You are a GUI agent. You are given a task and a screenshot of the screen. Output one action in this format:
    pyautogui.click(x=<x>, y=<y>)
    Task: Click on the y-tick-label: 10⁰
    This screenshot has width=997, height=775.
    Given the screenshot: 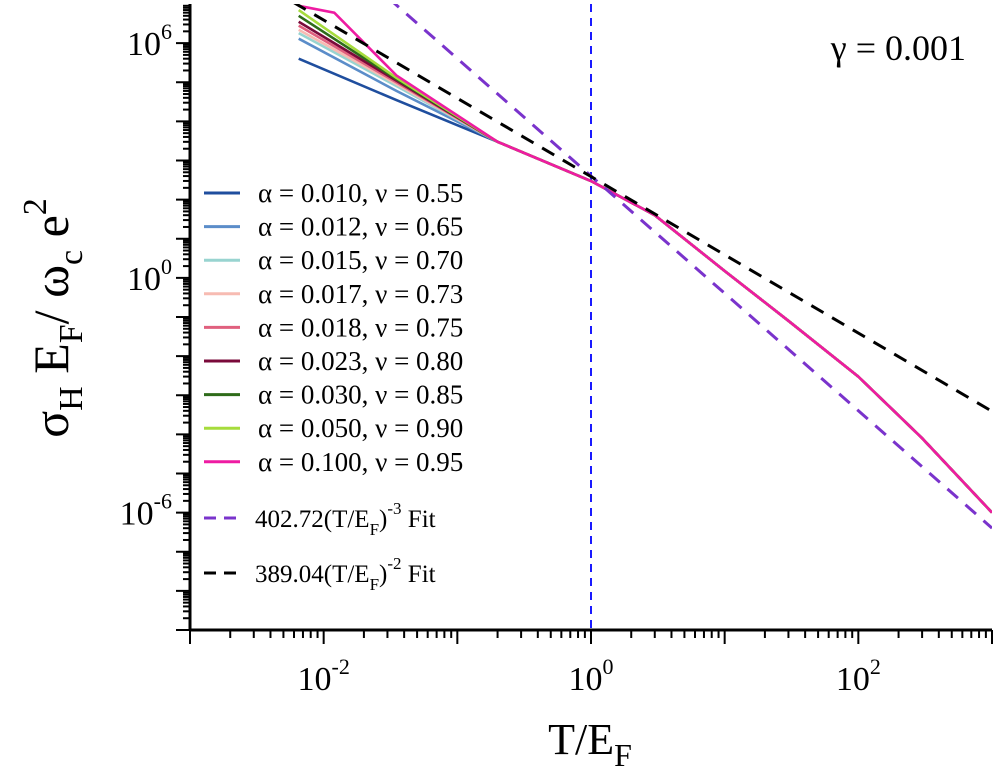 What is the action you would take?
    pyautogui.click(x=149, y=276)
    